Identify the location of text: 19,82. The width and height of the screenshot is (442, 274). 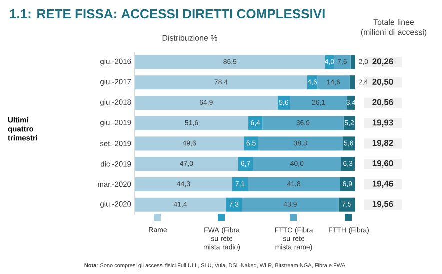
(383, 144).